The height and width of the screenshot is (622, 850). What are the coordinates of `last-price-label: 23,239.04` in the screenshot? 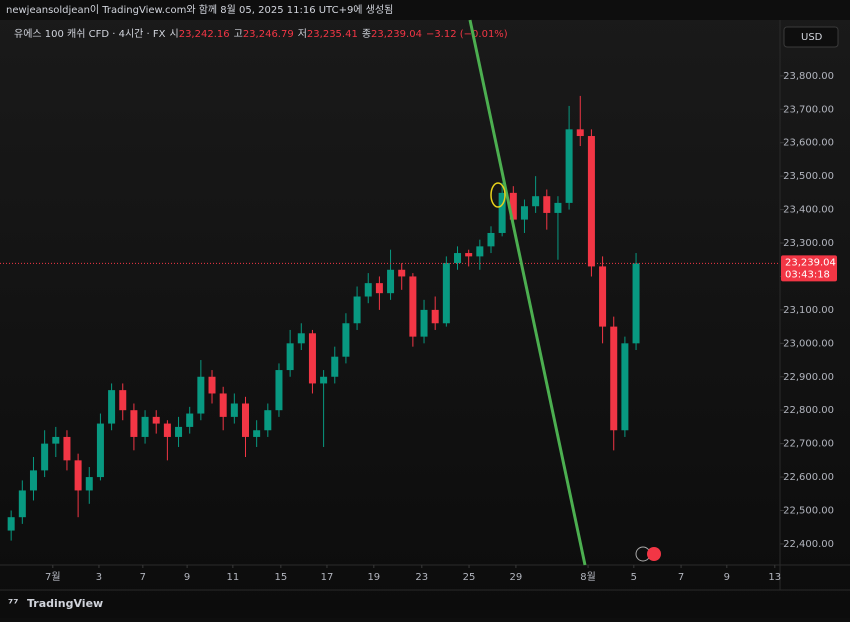 It's located at (810, 262).